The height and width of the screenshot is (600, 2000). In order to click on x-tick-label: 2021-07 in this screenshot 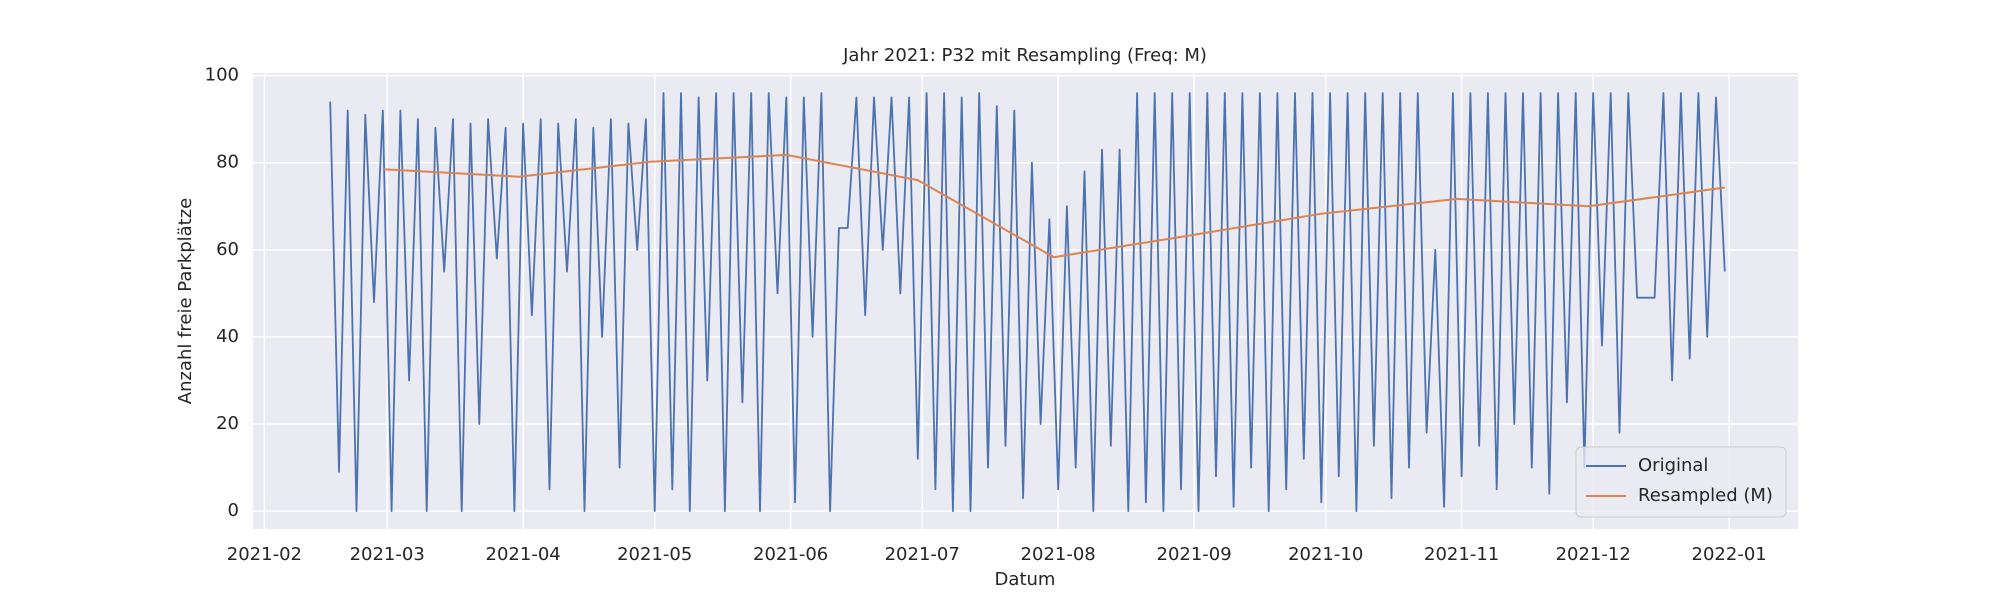, I will do `click(922, 554)`.